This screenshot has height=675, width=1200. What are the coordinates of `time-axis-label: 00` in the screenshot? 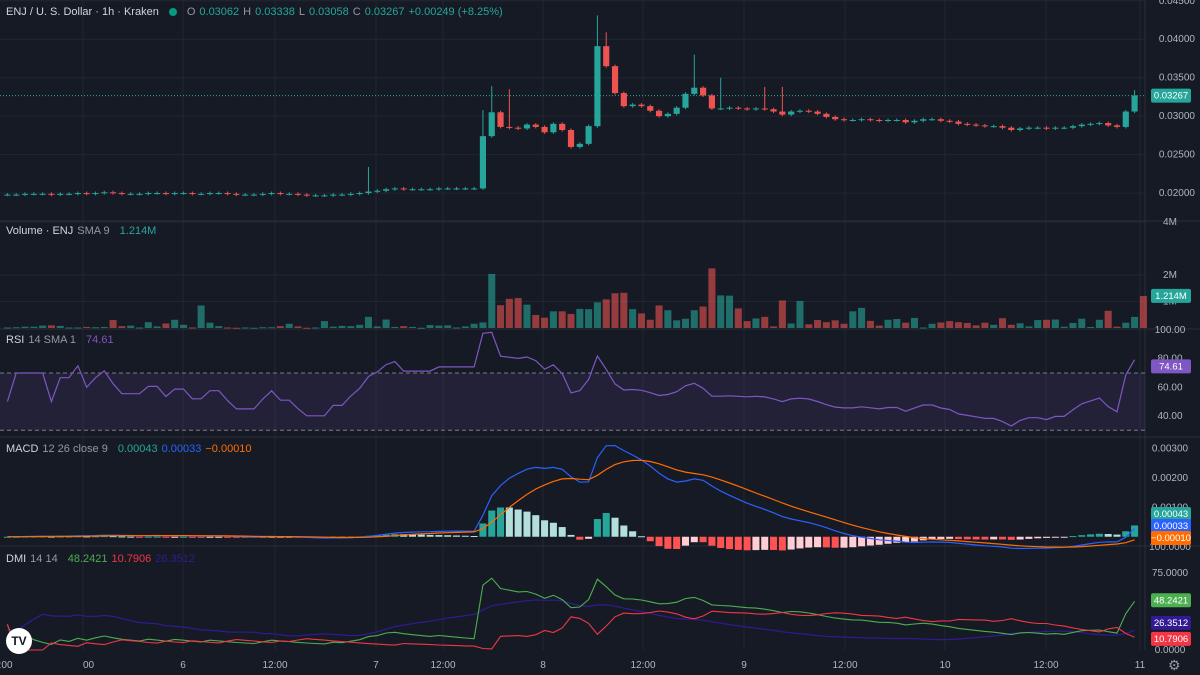 It's located at (89, 665).